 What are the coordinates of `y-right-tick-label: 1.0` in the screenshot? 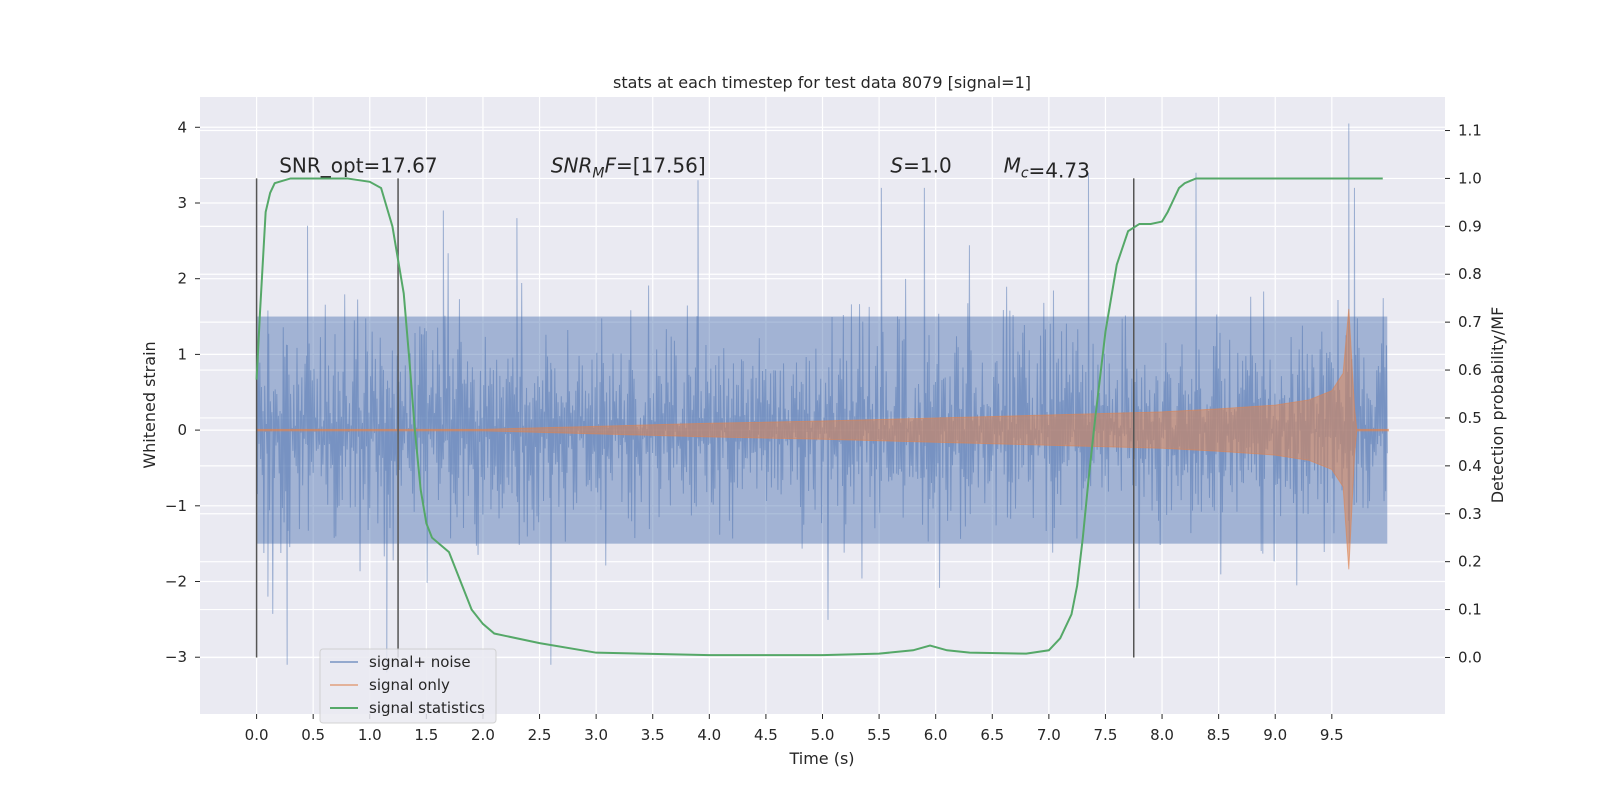 It's located at (1470, 178).